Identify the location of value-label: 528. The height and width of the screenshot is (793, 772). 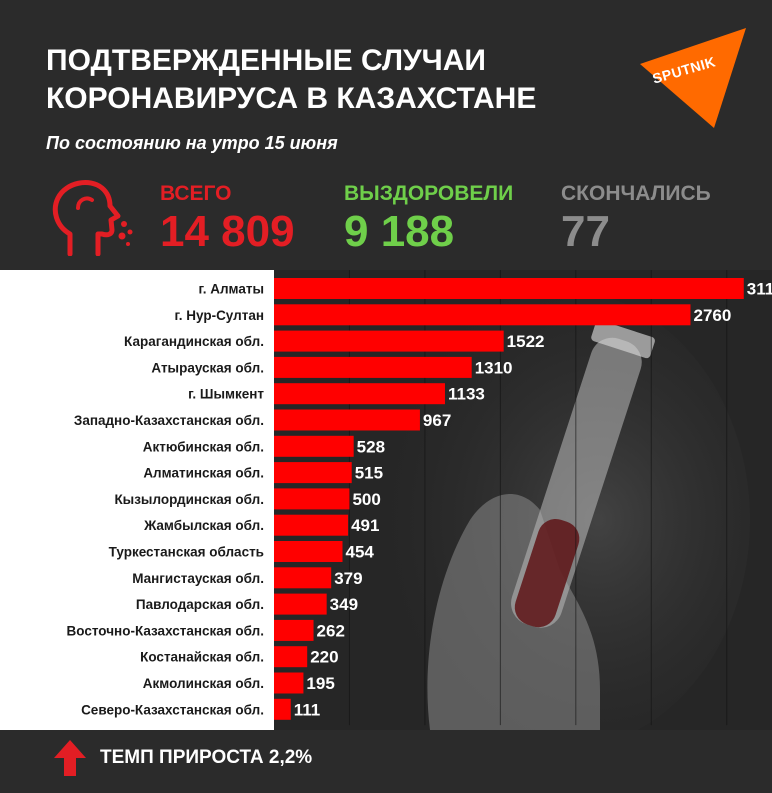
(371, 446).